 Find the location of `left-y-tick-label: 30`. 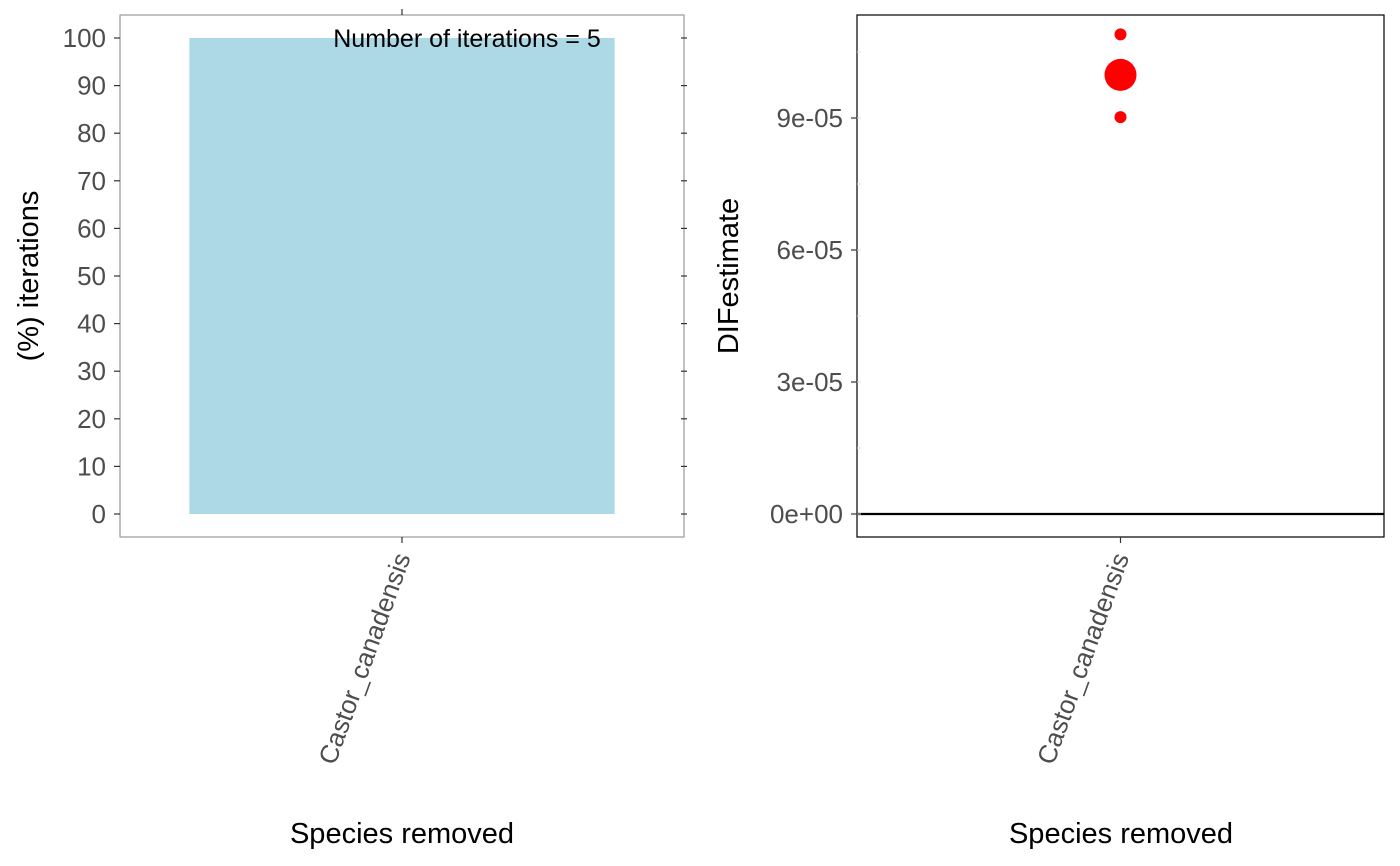

left-y-tick-label: 30 is located at coordinates (91, 371).